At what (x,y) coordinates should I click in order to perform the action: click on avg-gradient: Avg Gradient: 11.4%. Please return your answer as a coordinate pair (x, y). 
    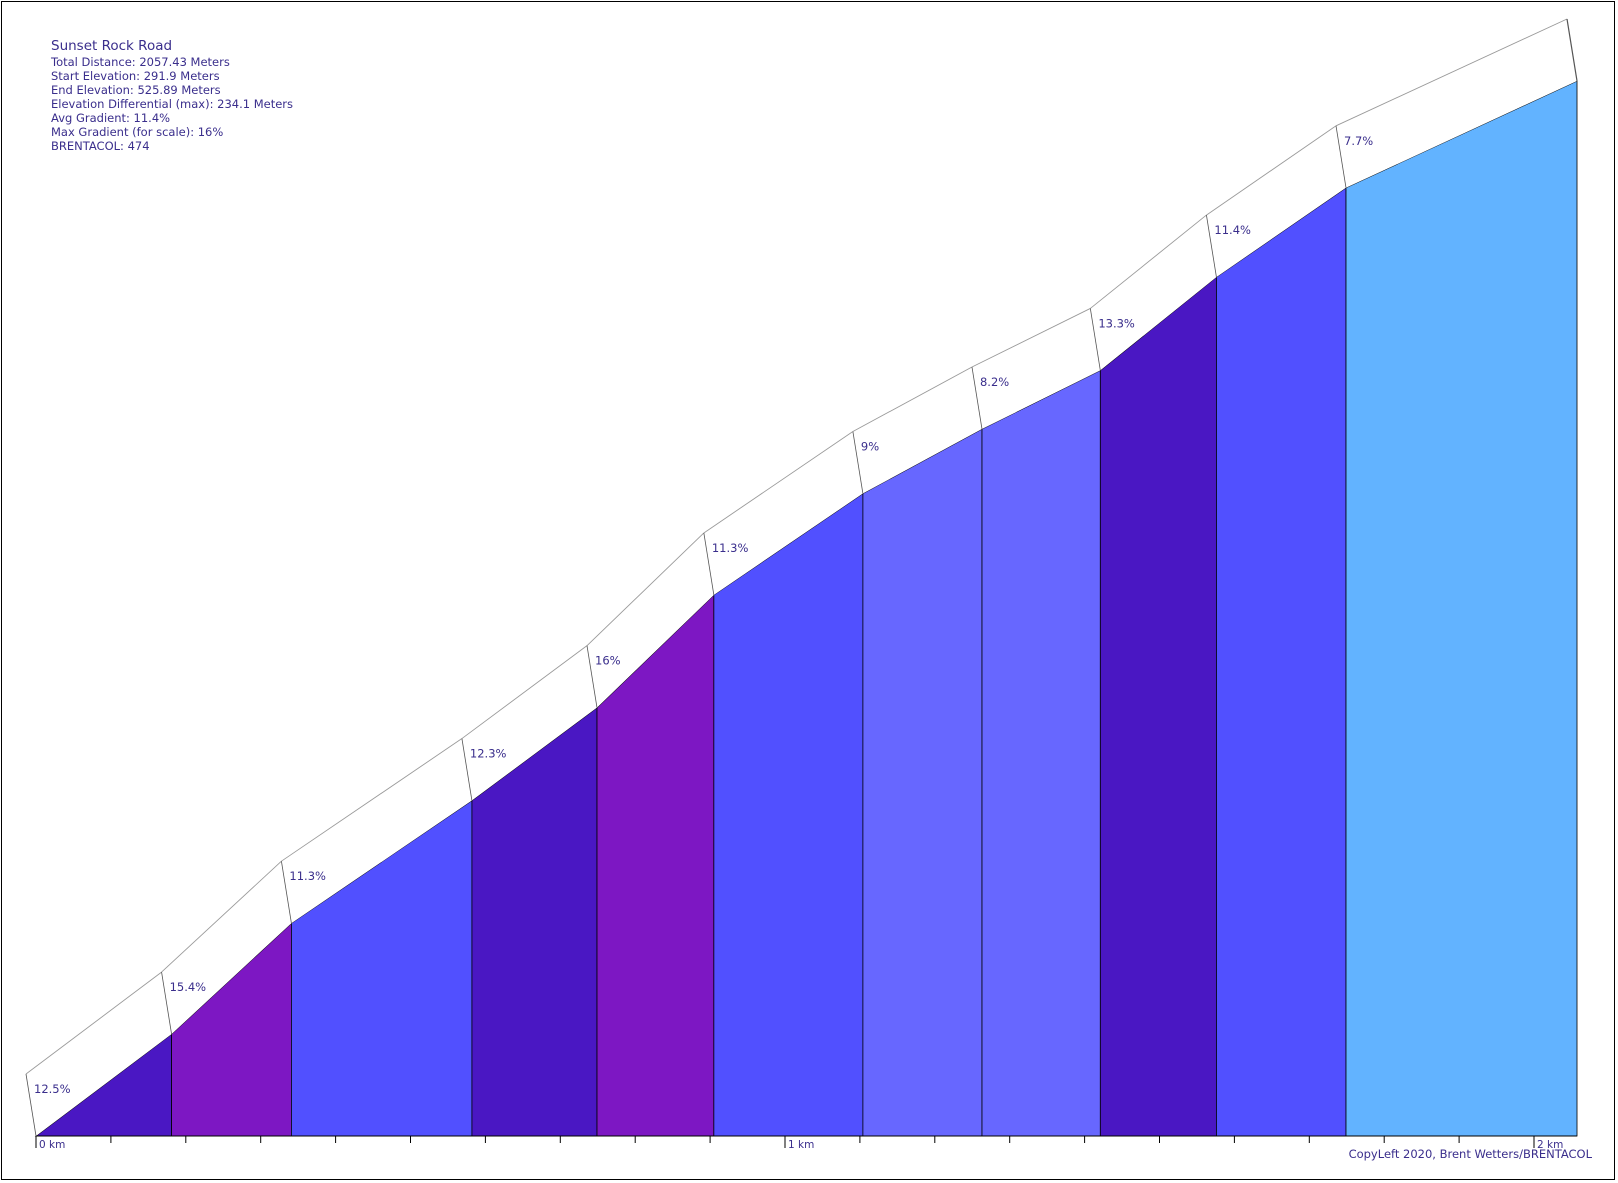
    Looking at the image, I should click on (111, 118).